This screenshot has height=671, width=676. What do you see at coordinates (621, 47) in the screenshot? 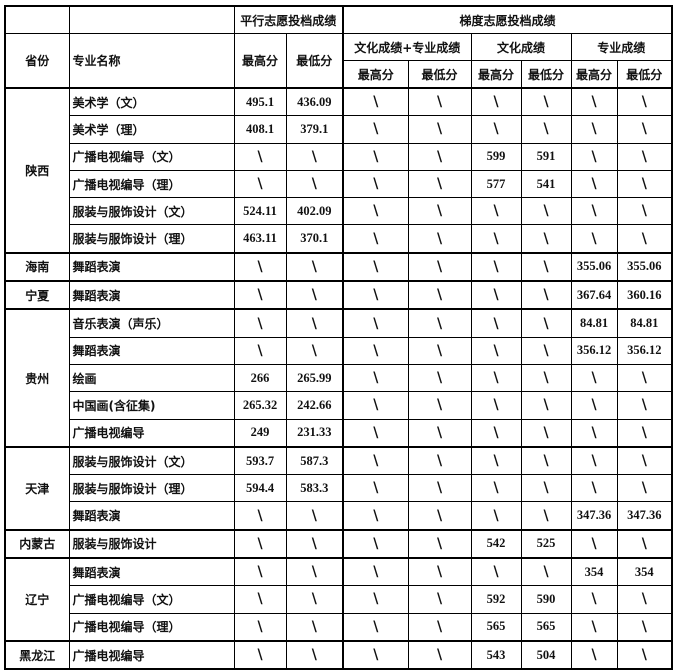
I see `major-score-header: 专业成绩` at bounding box center [621, 47].